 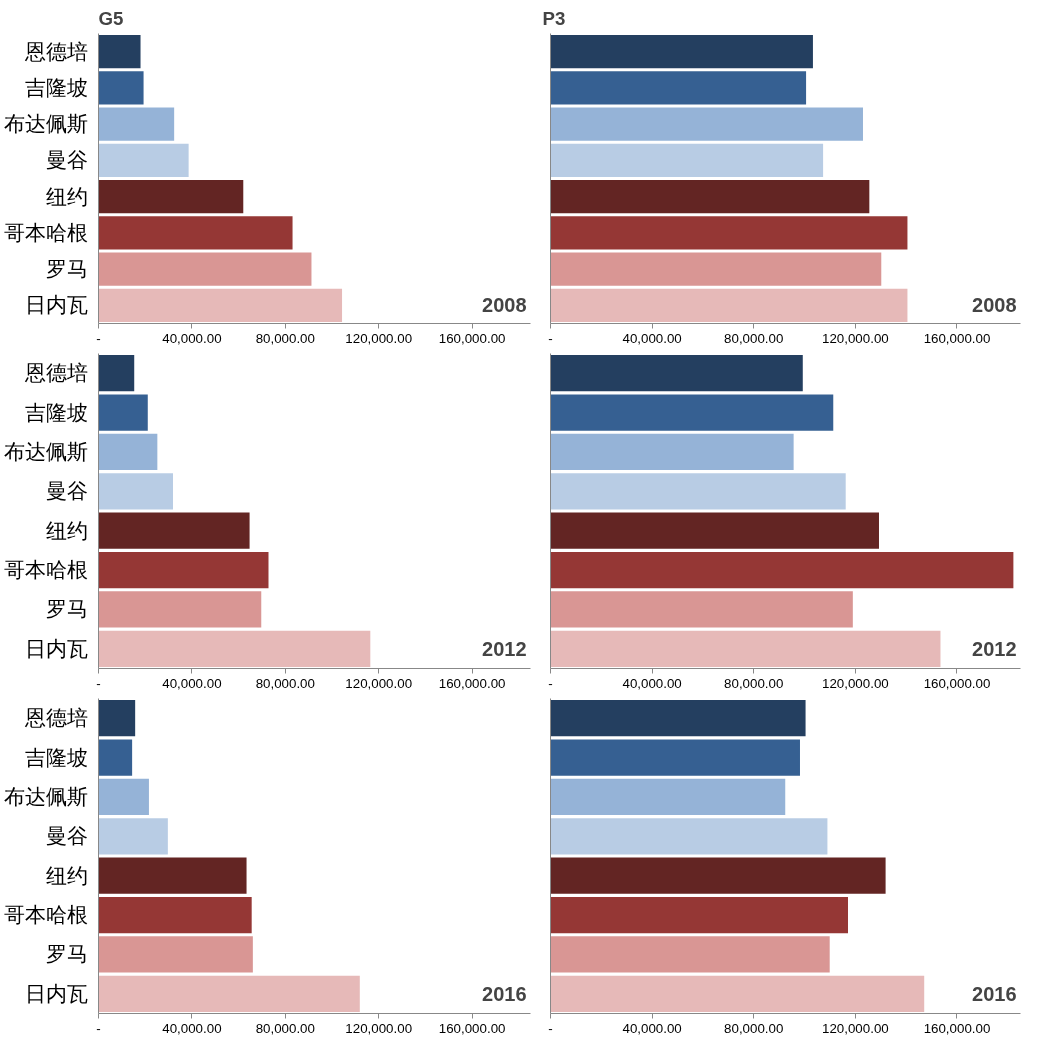 I want to click on chart-title: P3, so click(x=554, y=18).